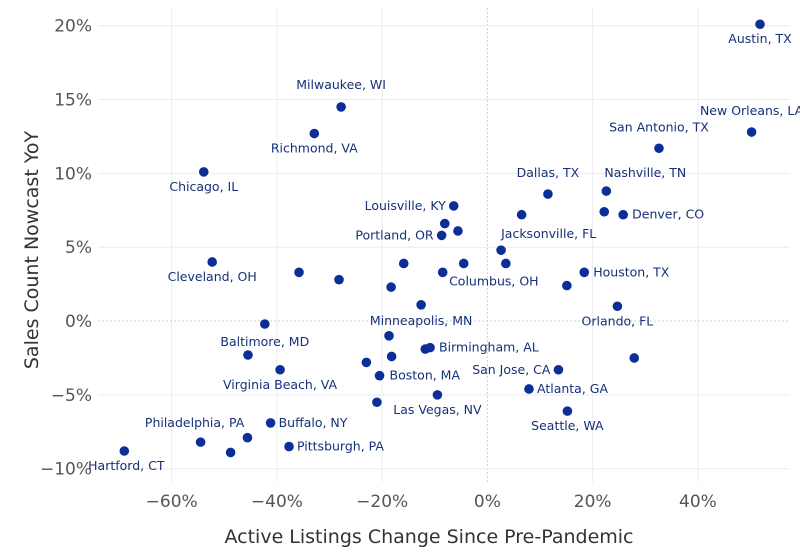 This screenshot has width=800, height=560. What do you see at coordinates (659, 126) in the screenshot?
I see `point-label: San Antonio, TX` at bounding box center [659, 126].